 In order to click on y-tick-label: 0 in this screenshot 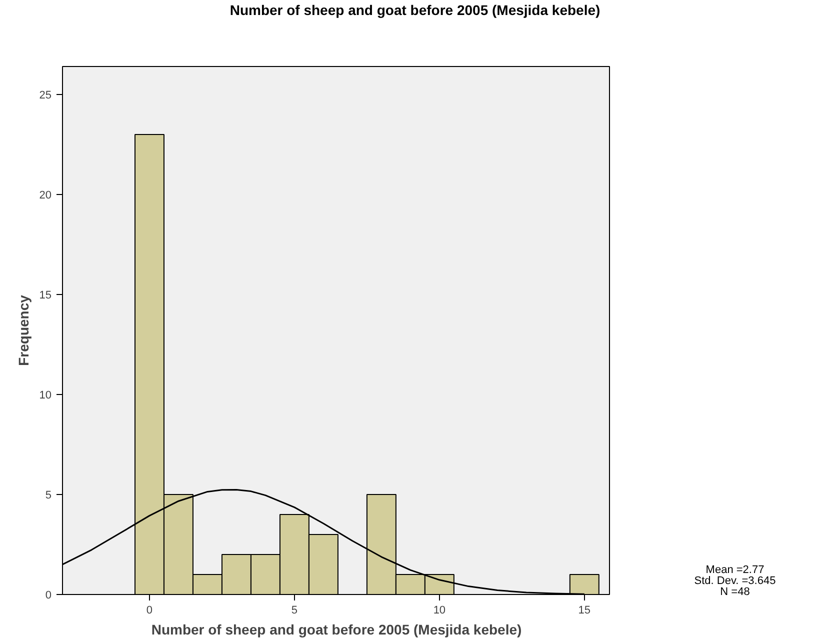, I will do `click(48, 596)`.